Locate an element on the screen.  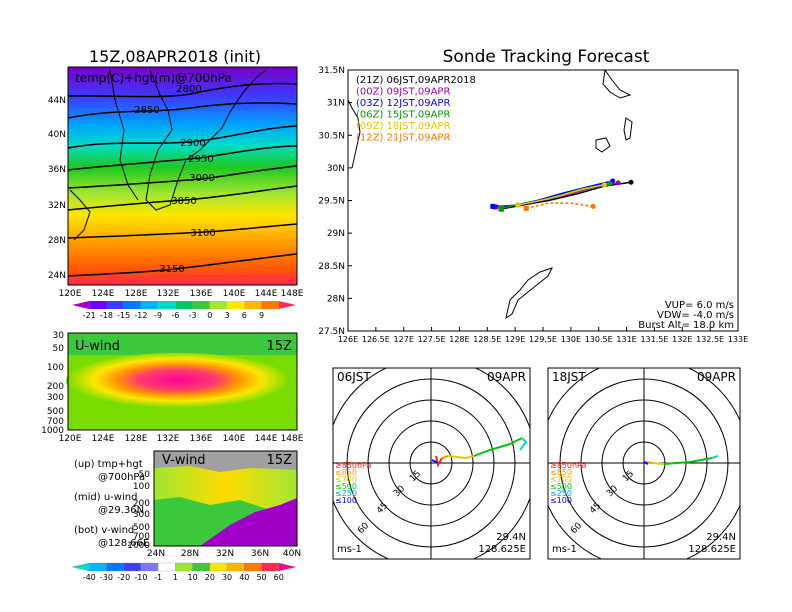
colorbar-label: 60 is located at coordinates (279, 577).